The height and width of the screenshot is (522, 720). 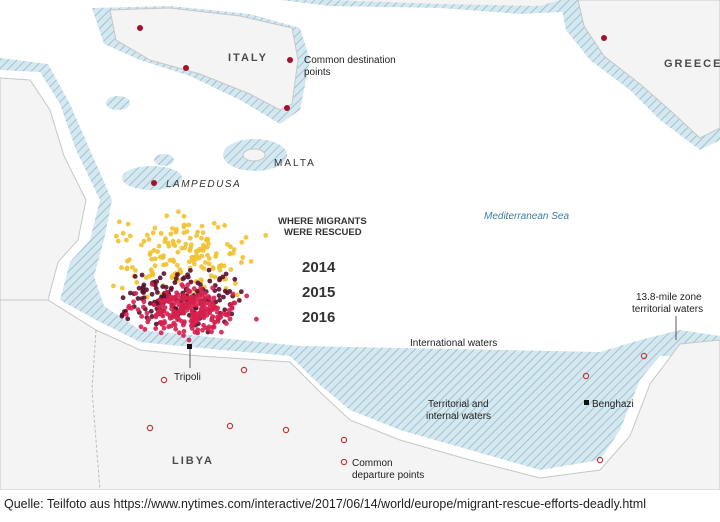 What do you see at coordinates (458, 416) in the screenshot?
I see `label-territorial-line2: internal waters` at bounding box center [458, 416].